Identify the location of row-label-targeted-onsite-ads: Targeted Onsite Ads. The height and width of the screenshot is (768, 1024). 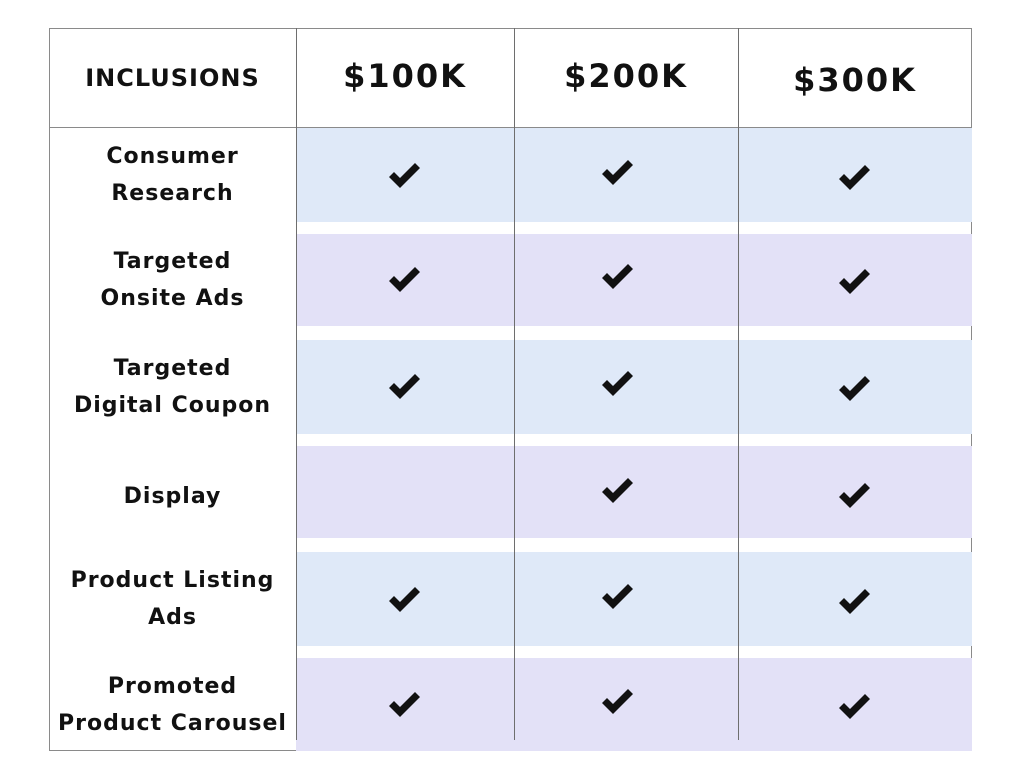
(172, 280).